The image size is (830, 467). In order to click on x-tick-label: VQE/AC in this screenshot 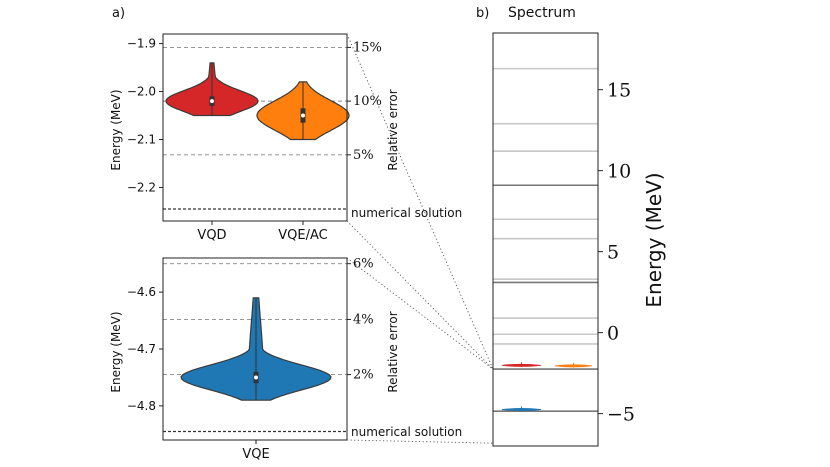, I will do `click(302, 235)`.